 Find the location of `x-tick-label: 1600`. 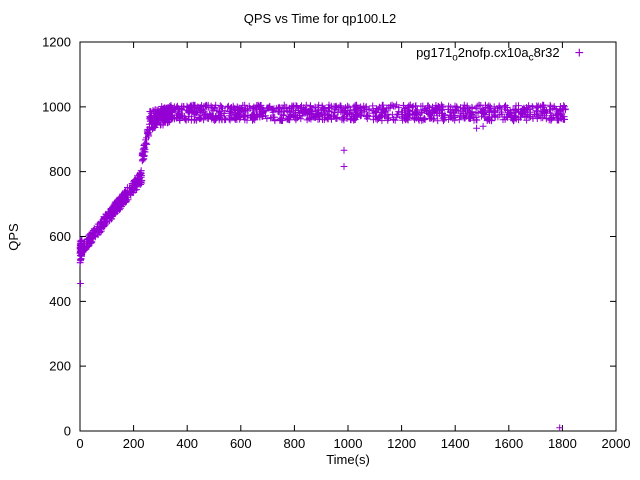

x-tick-label: 1600 is located at coordinates (508, 443).